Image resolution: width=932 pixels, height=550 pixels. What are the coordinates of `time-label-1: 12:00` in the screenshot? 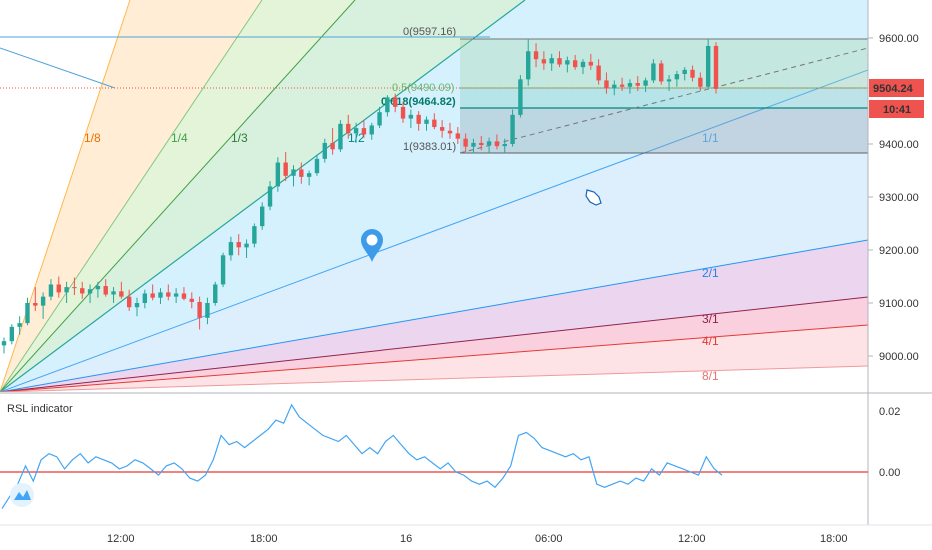 It's located at (121, 539).